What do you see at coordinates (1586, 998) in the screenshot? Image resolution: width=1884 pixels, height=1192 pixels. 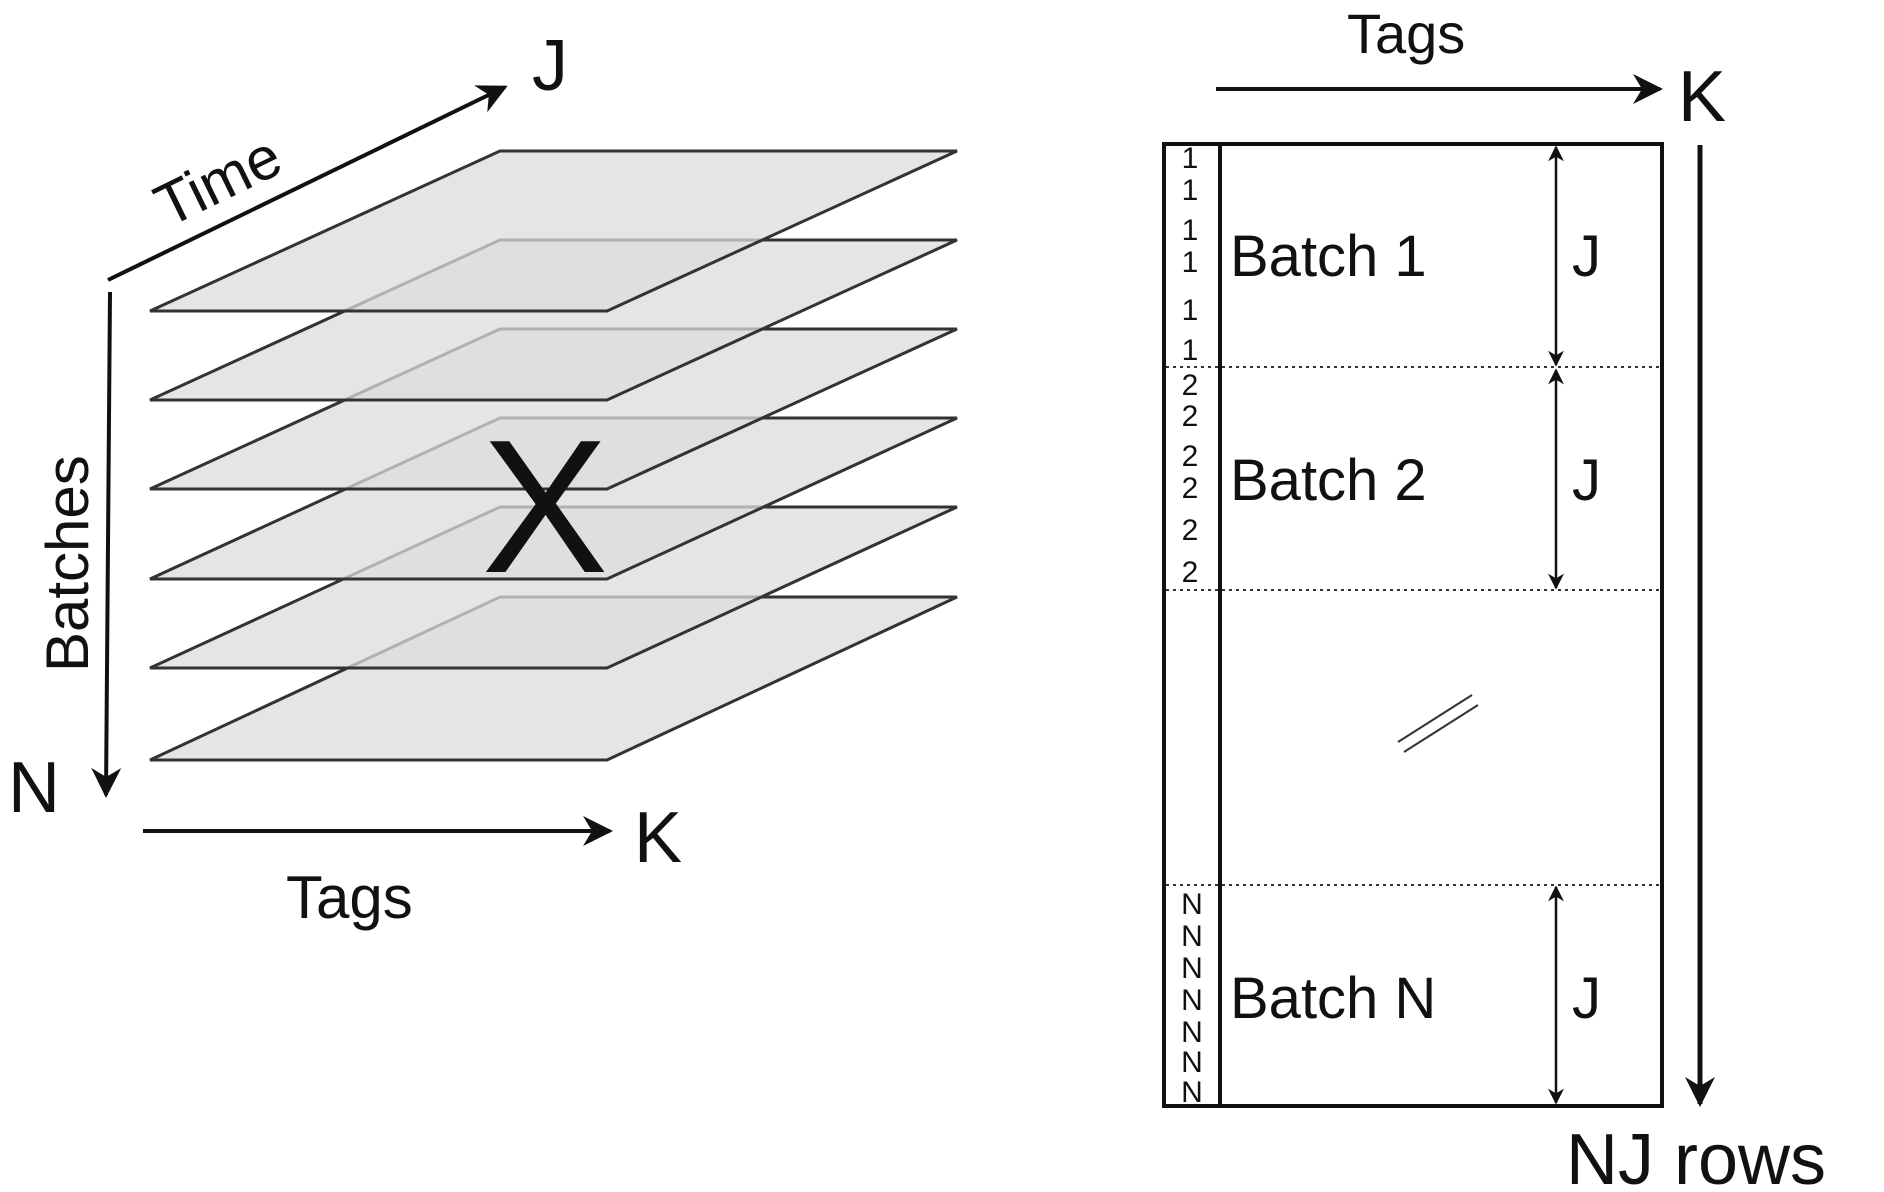 I see `batch-n-height-label: J` at bounding box center [1586, 998].